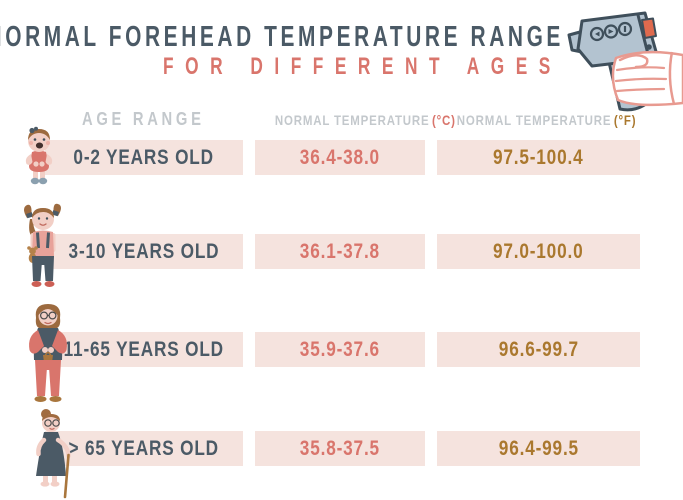  What do you see at coordinates (443, 120) in the screenshot?
I see `celsius-unit-label: (°C)` at bounding box center [443, 120].